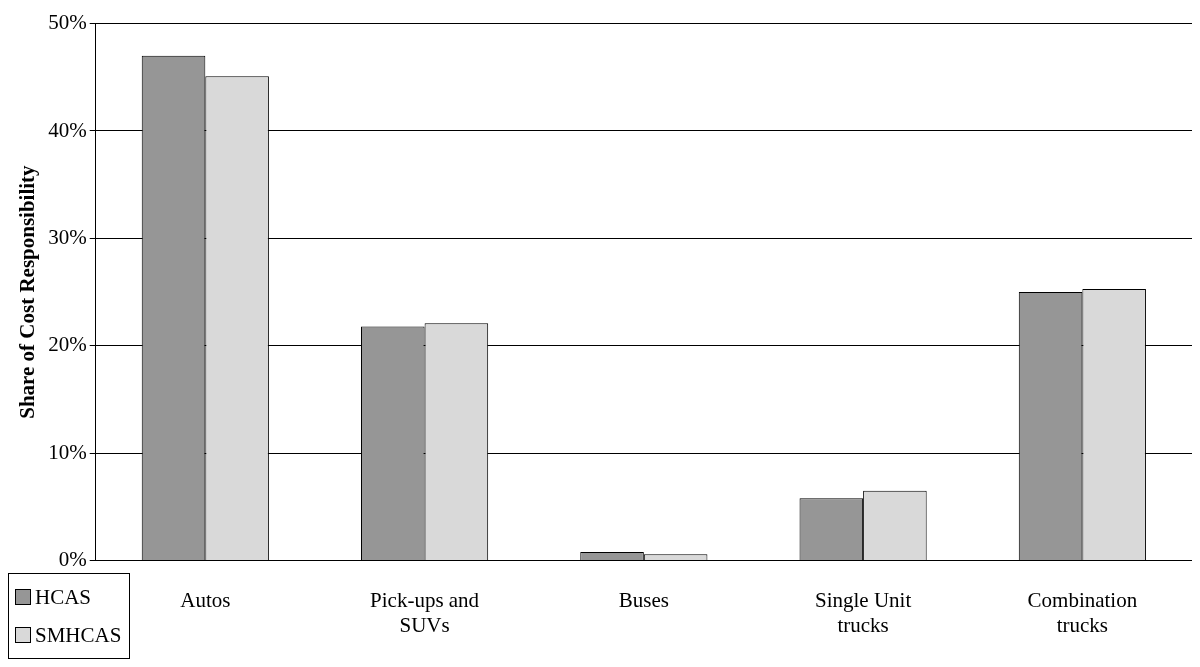 This screenshot has height=667, width=1200. I want to click on legend-label: SMHCAS, so click(78, 635).